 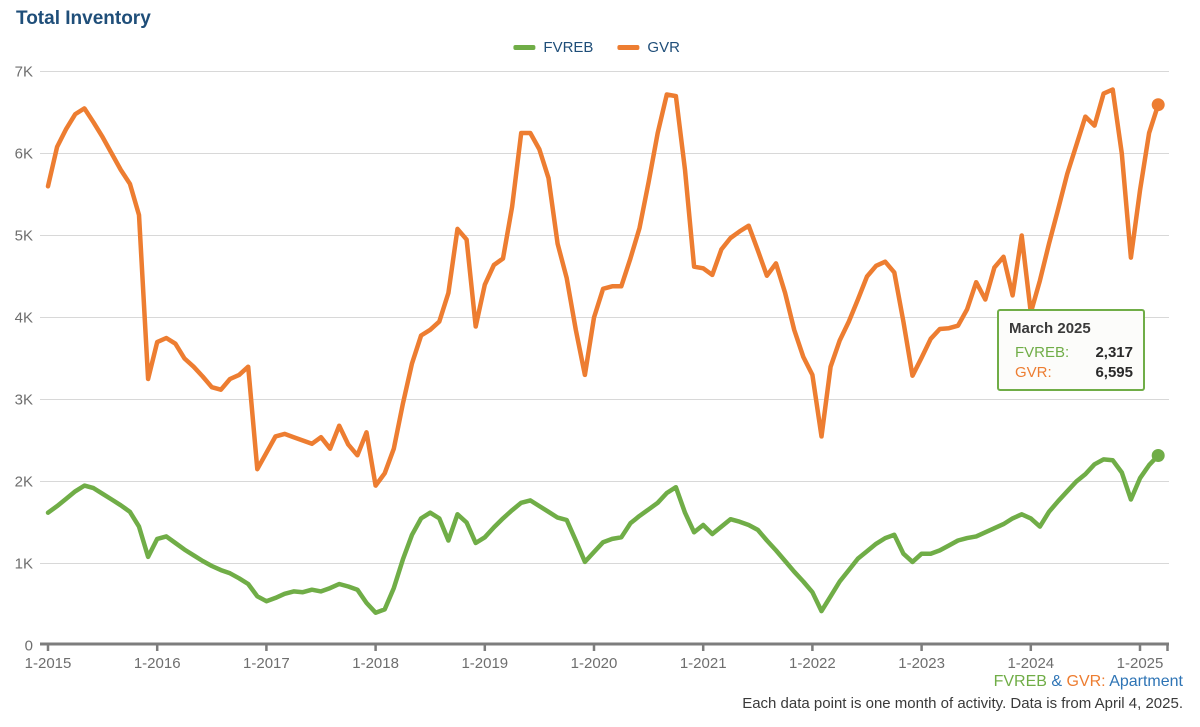 I want to click on svg-text: 6K, so click(x=24, y=154).